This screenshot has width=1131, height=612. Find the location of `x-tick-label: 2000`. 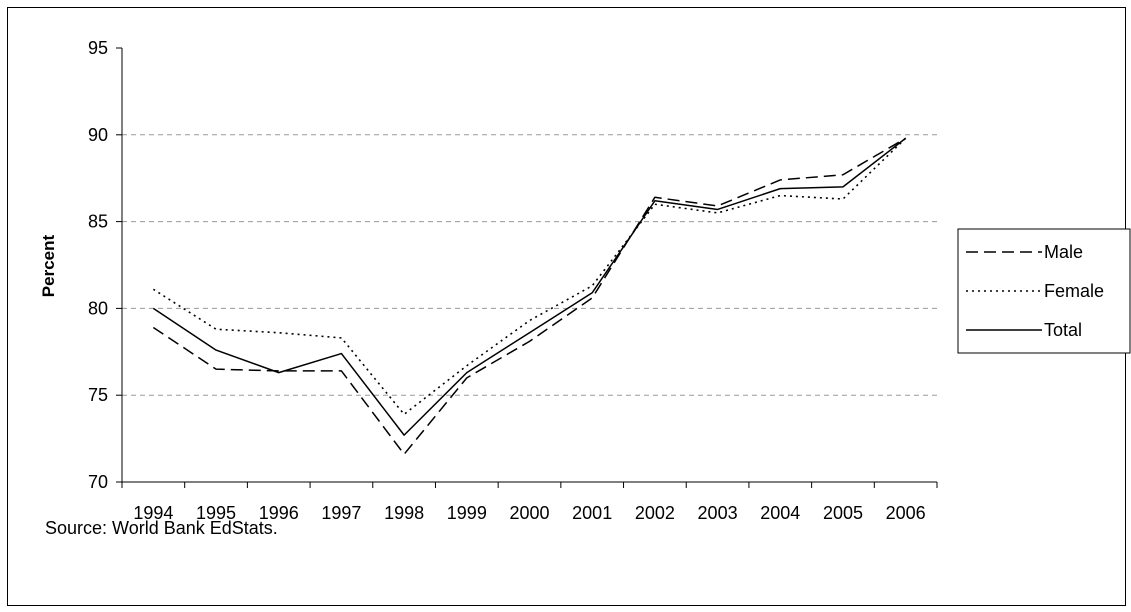

x-tick-label: 2000 is located at coordinates (529, 513).